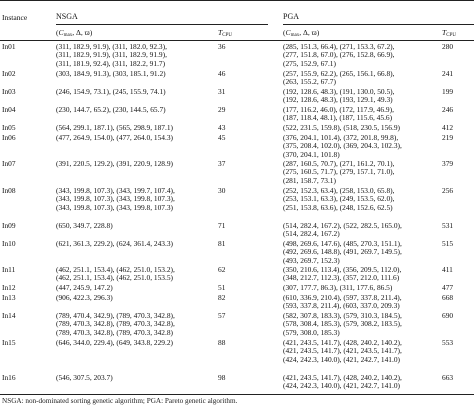 This screenshot has width=474, height=406. What do you see at coordinates (9, 73) in the screenshot?
I see `instance-cell: In02` at bounding box center [9, 73].